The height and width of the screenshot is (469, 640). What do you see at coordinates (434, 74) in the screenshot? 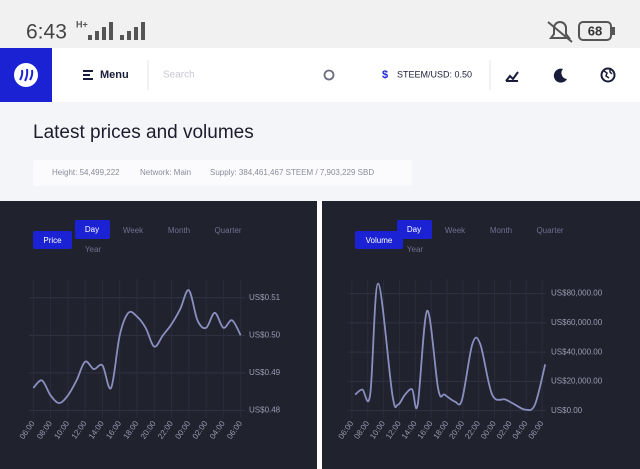
I see `price-ticker: STEEM/USD: 0.50` at bounding box center [434, 74].